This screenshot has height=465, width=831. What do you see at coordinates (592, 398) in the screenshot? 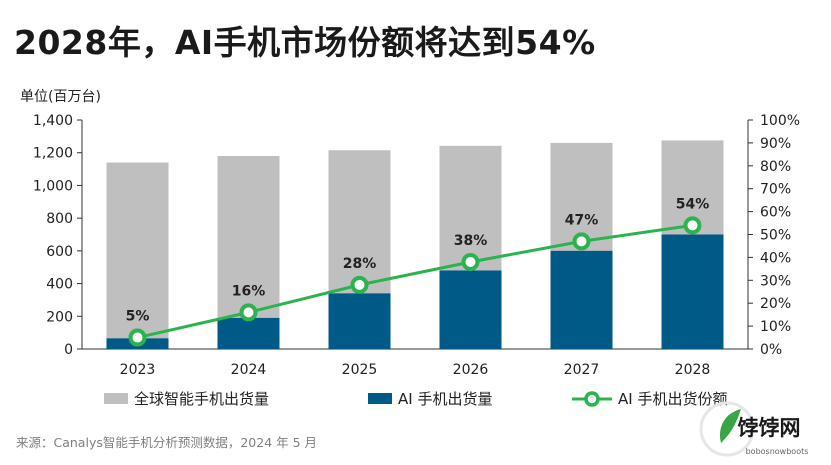
I see `legend-line-marker-icon` at bounding box center [592, 398].